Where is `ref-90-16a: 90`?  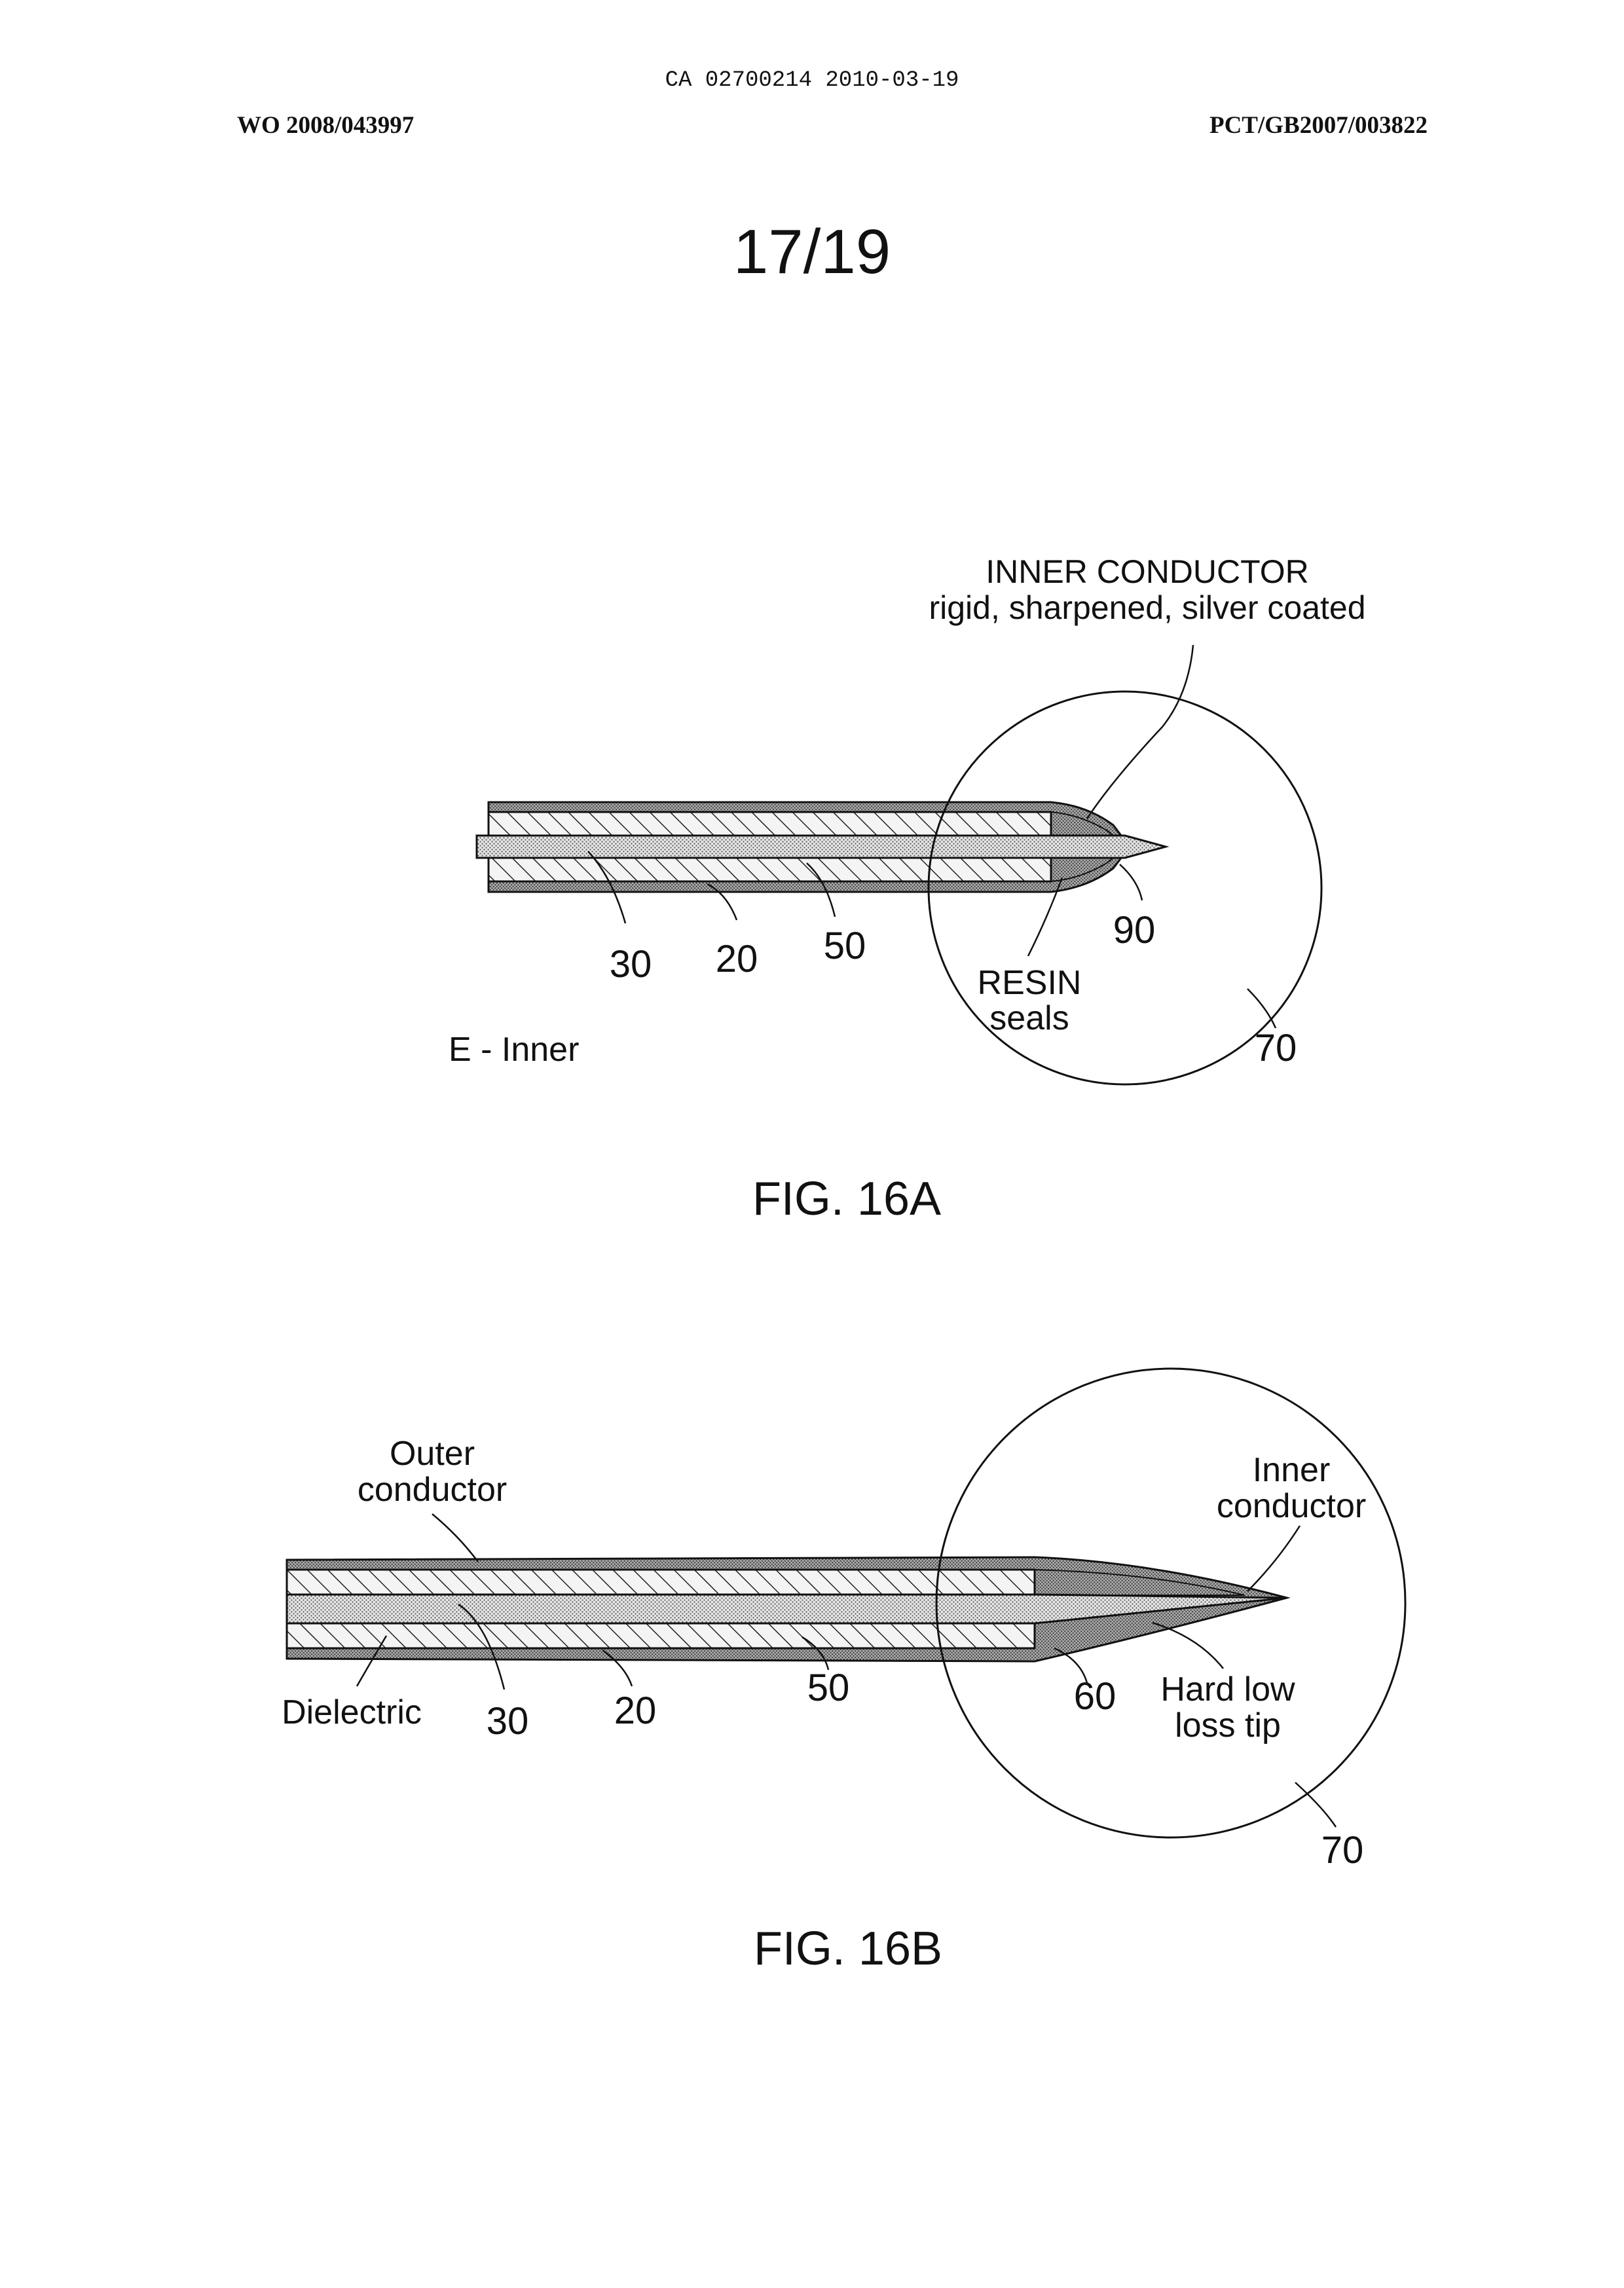 ref-90-16a: 90 is located at coordinates (1134, 930).